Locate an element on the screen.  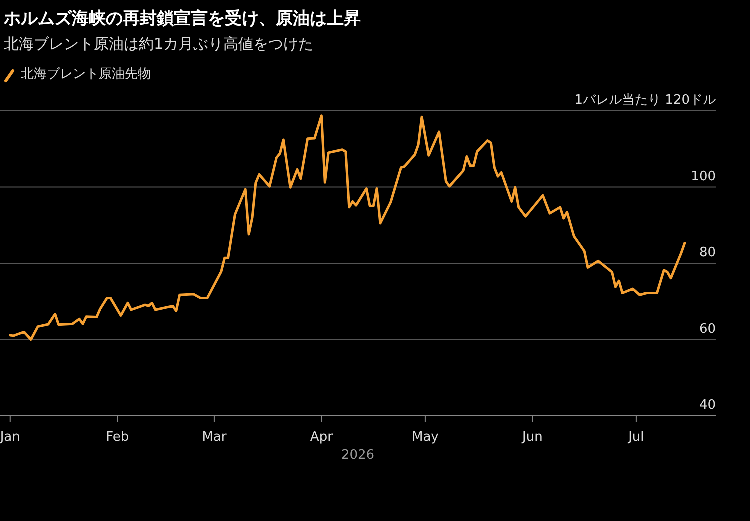
y-tick-label: 1バレル当たり 120ドル is located at coordinates (645, 100).